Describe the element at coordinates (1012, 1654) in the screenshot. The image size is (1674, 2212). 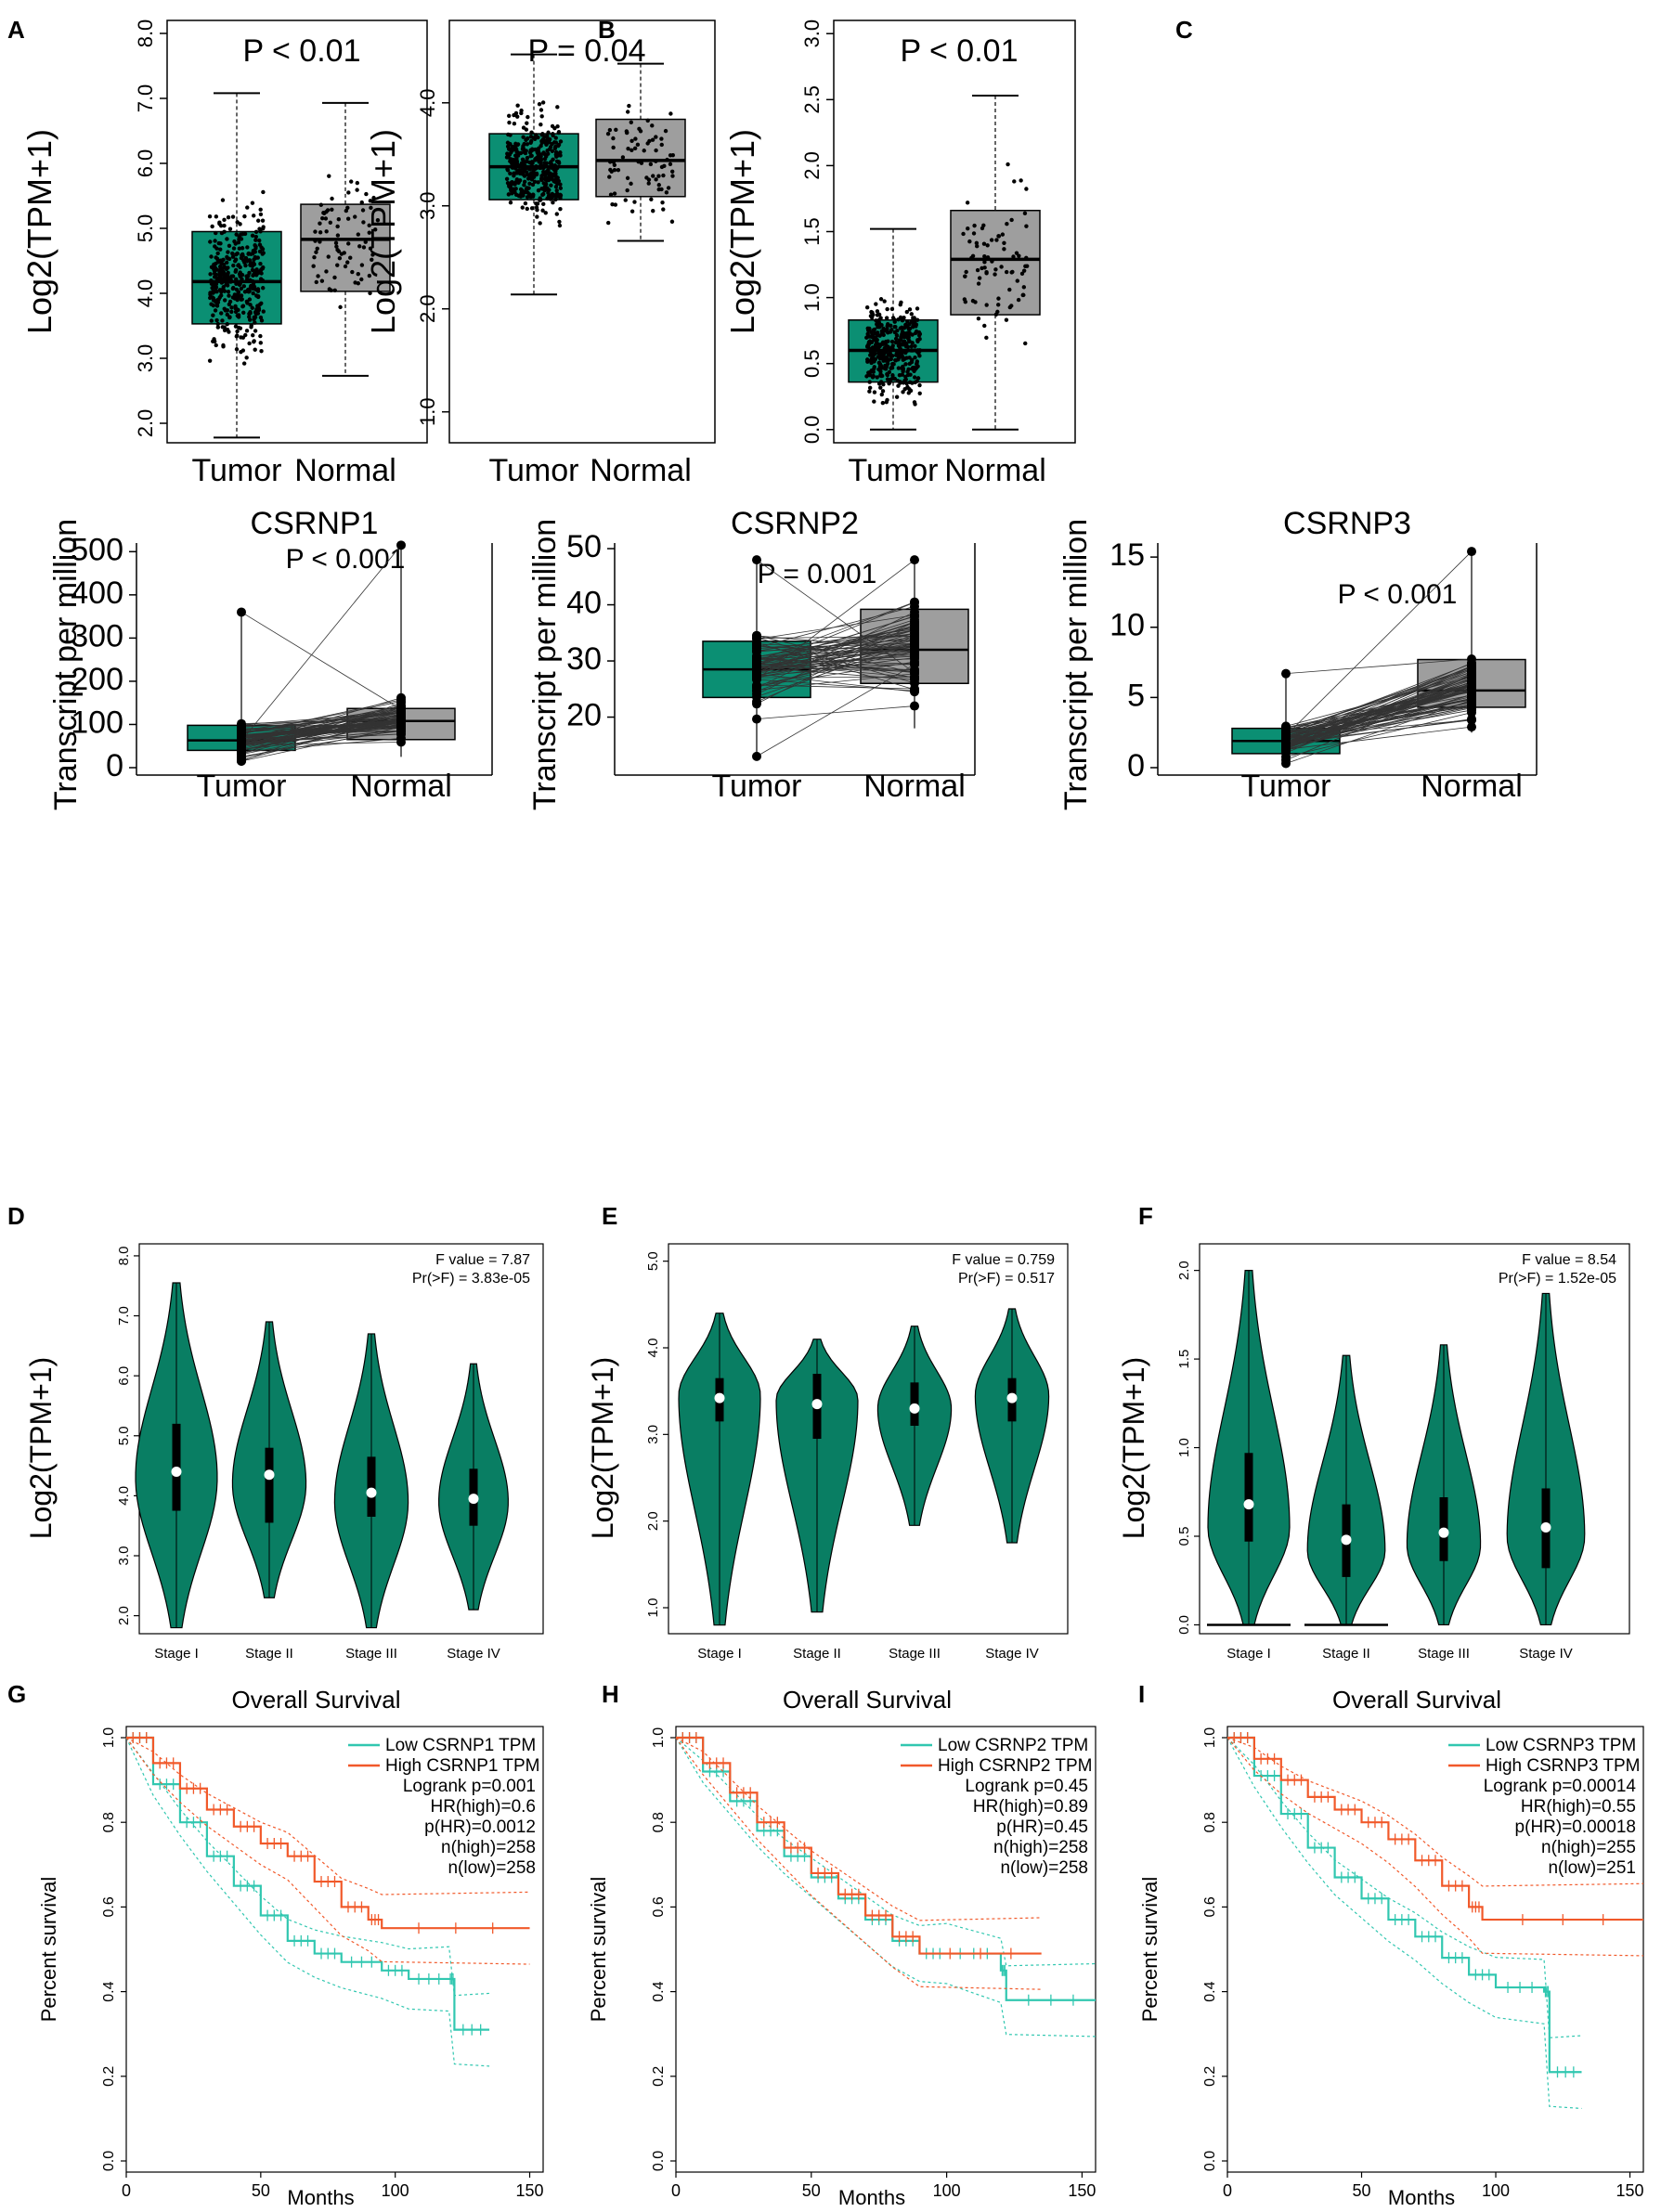
I see `x-category-label: Stage IV` at that location.